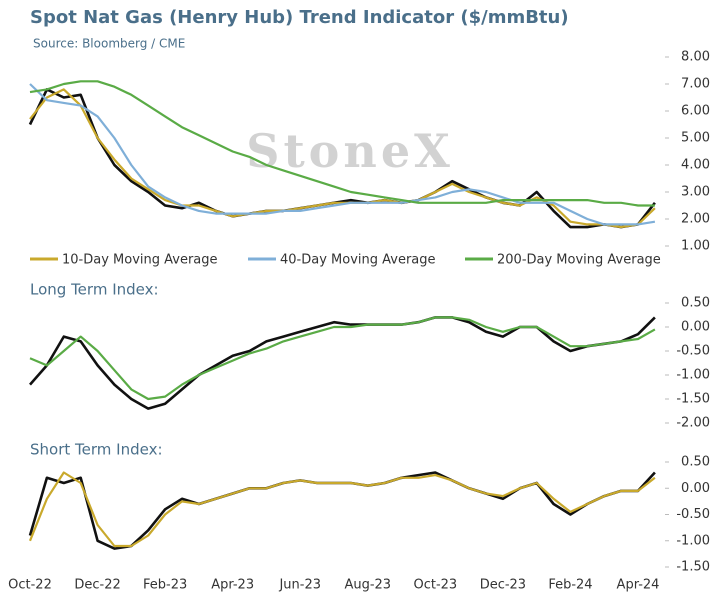  Describe the element at coordinates (165, 585) in the screenshot. I see `x-tick-label: Feb-23` at that location.